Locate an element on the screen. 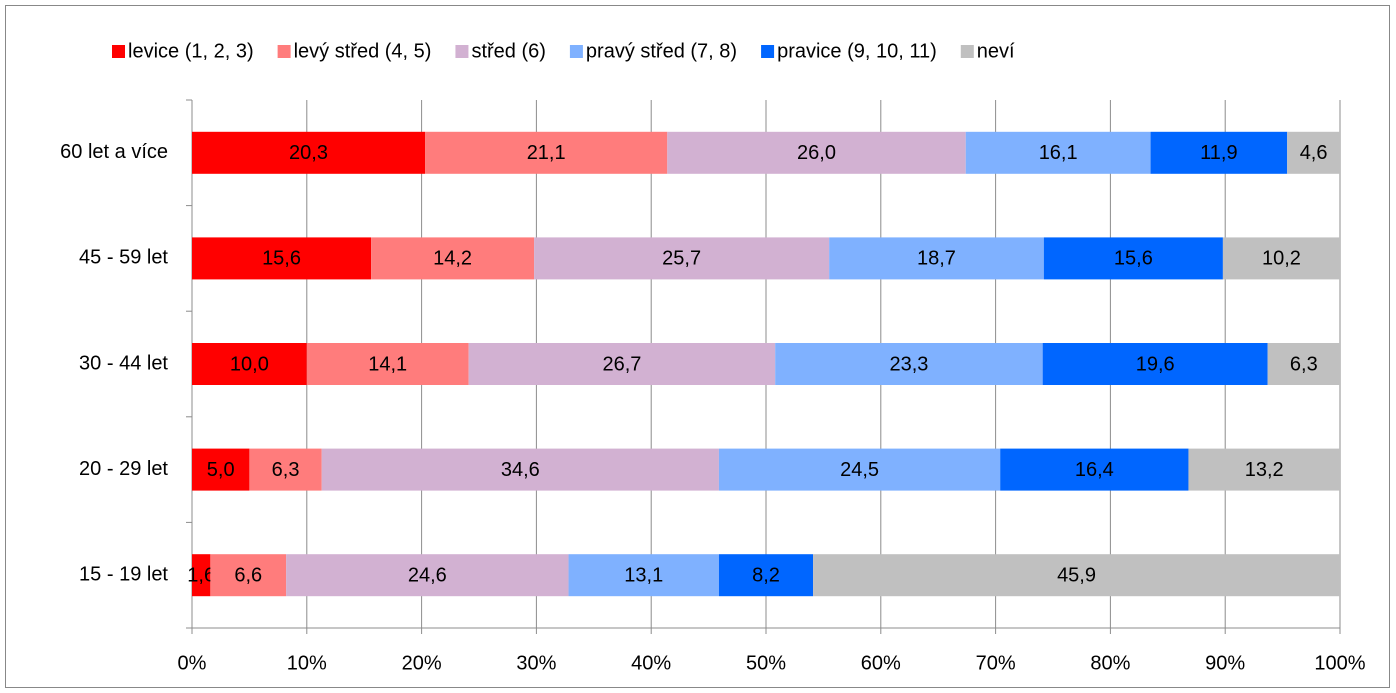  data-label: 10,2 is located at coordinates (1281, 259).